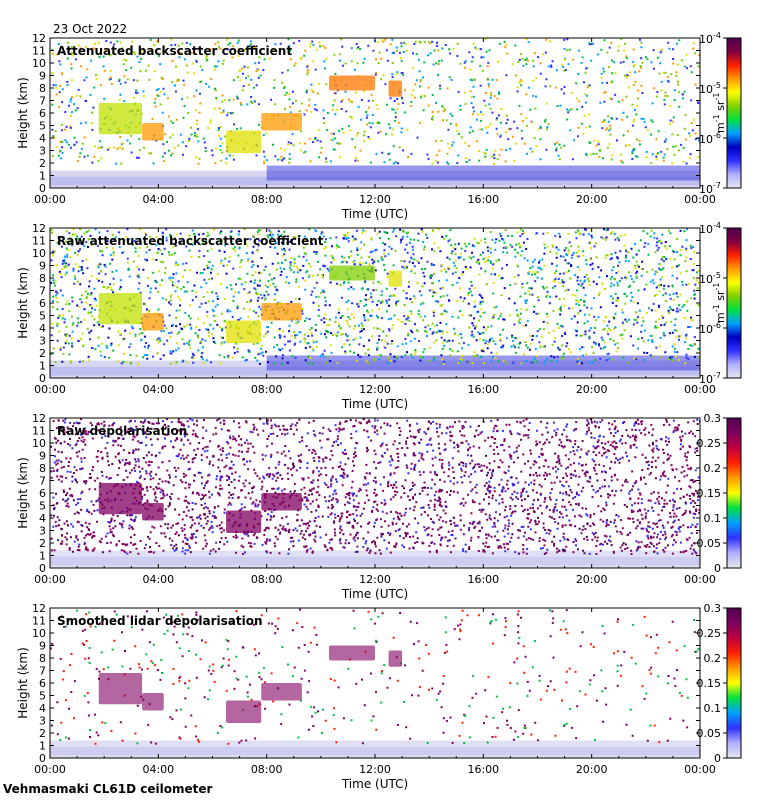 Image resolution: width=780 pixels, height=800 pixels. I want to click on colorbar-tick-label: 10⁻⁴, so click(710, 228).